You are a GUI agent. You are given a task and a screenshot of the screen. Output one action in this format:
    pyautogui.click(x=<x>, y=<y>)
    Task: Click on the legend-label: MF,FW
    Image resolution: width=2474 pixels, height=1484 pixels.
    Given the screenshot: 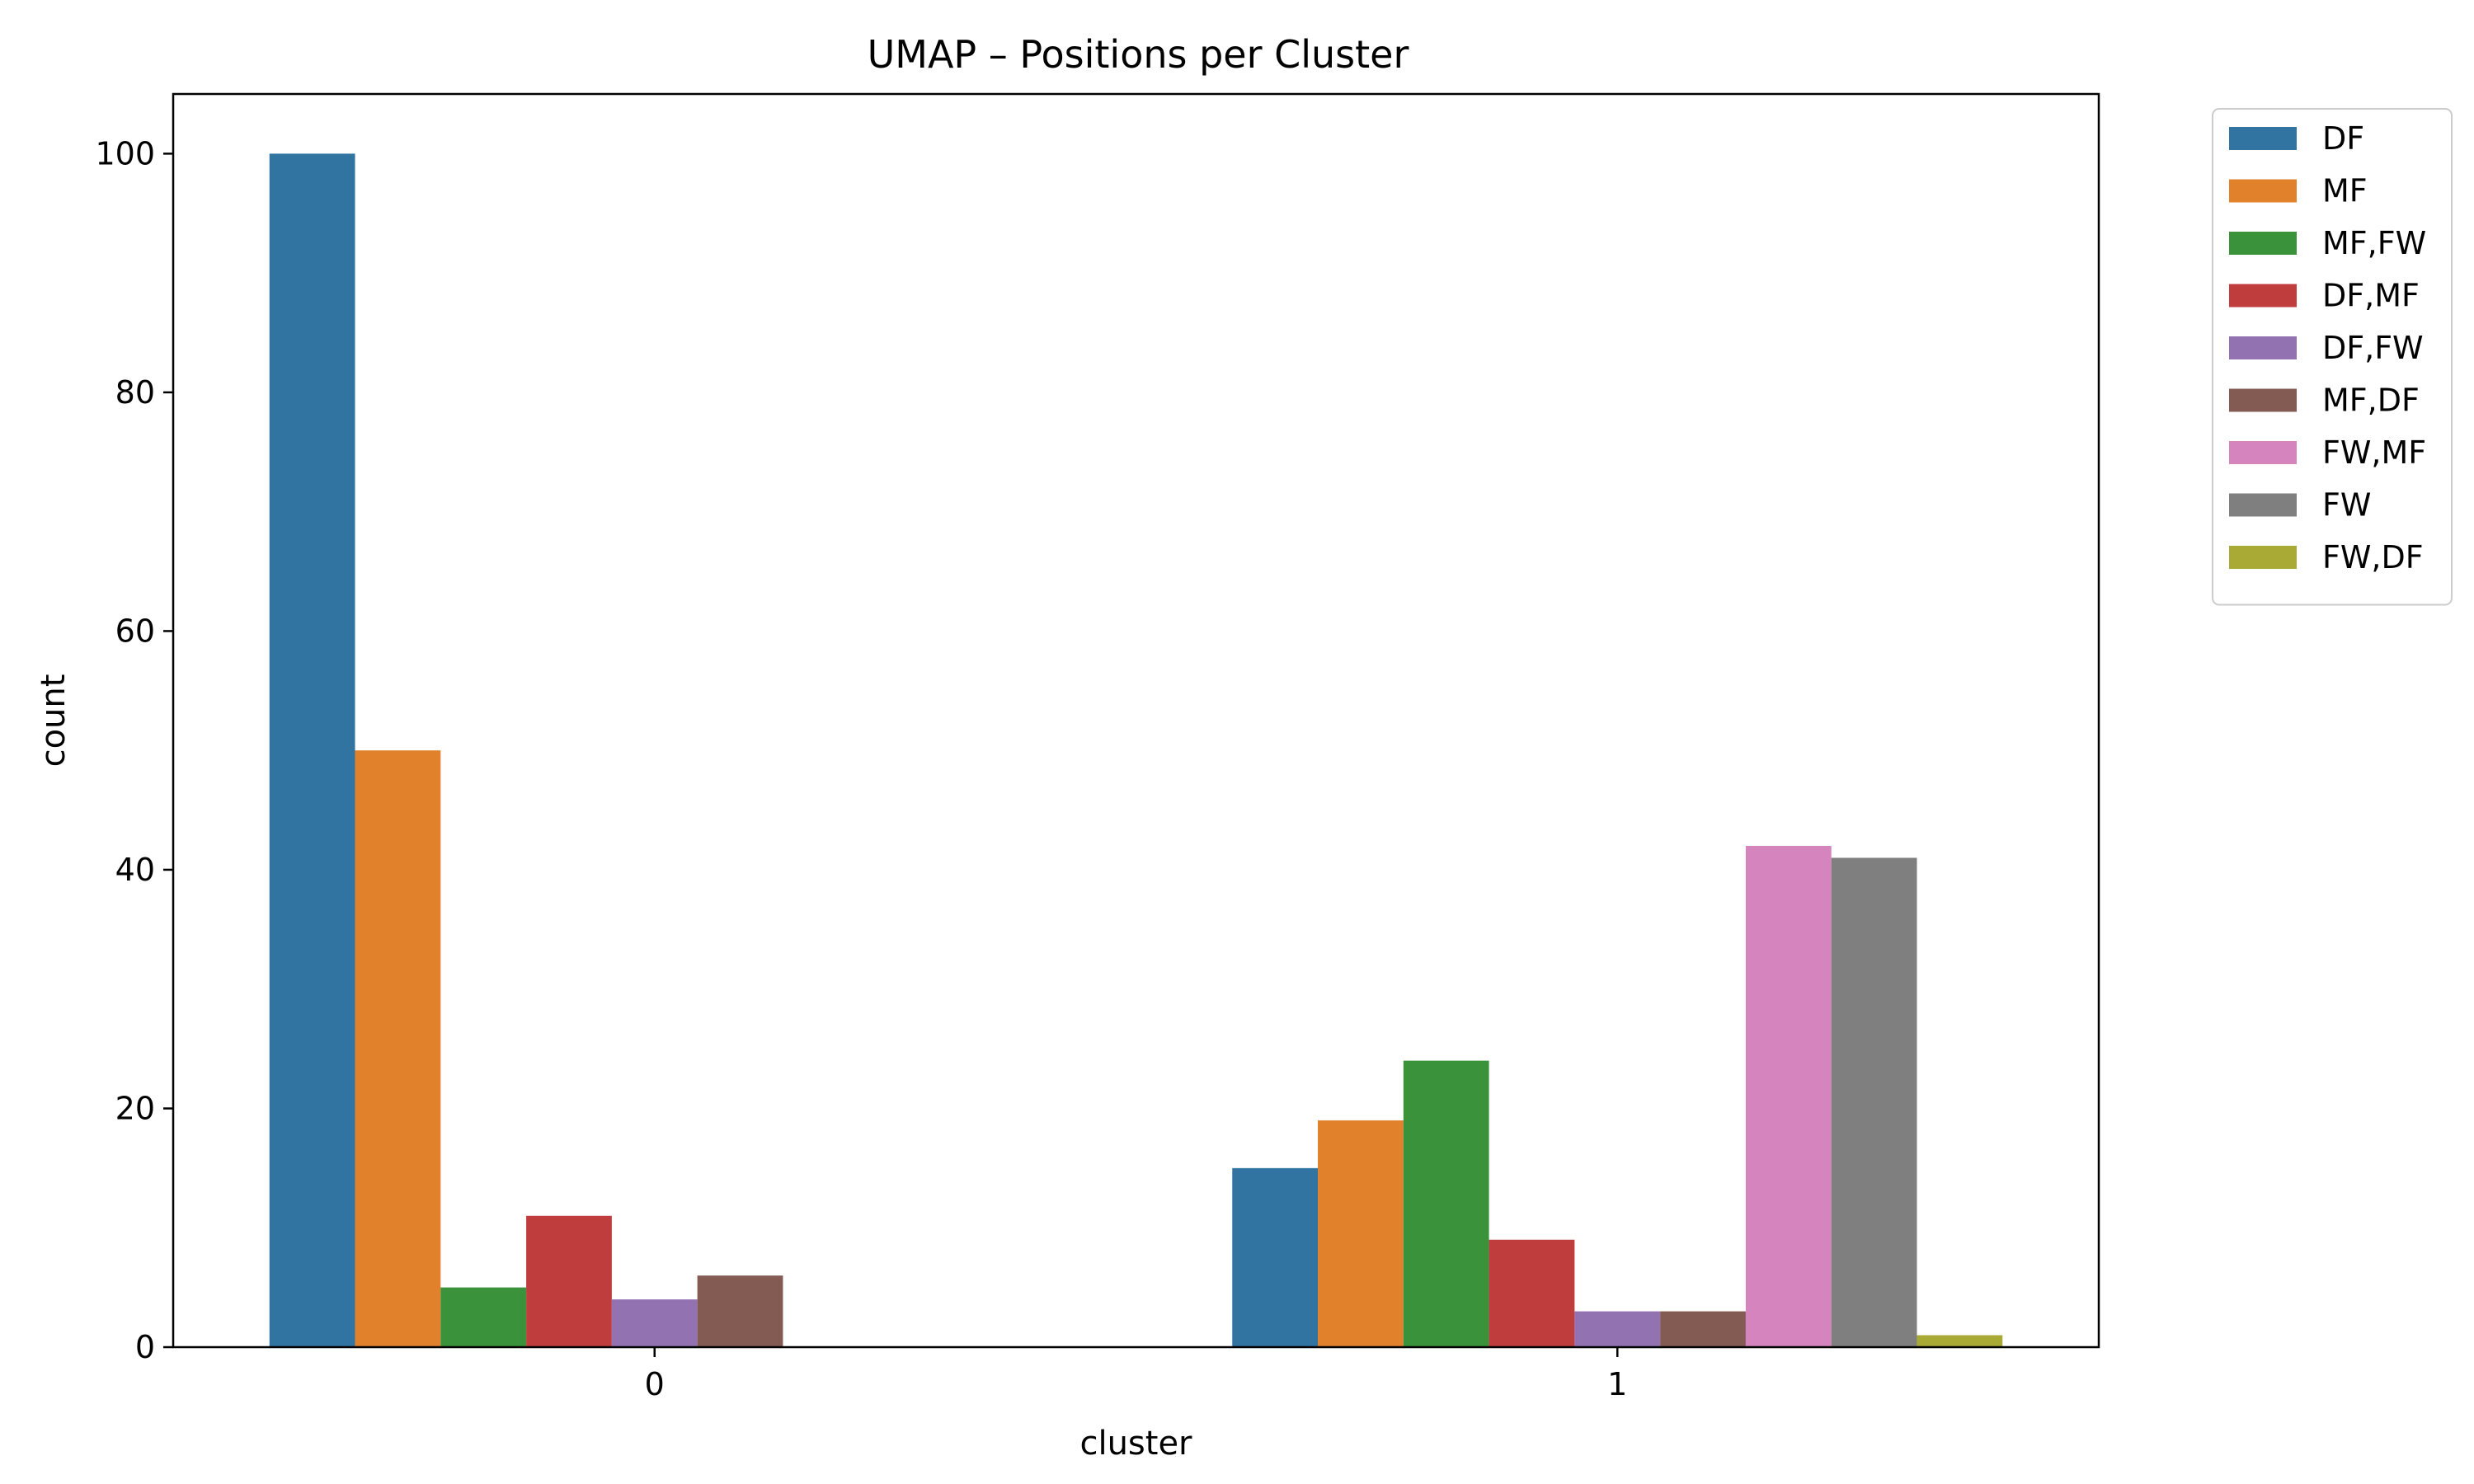 What is the action you would take?
    pyautogui.click(x=2374, y=243)
    